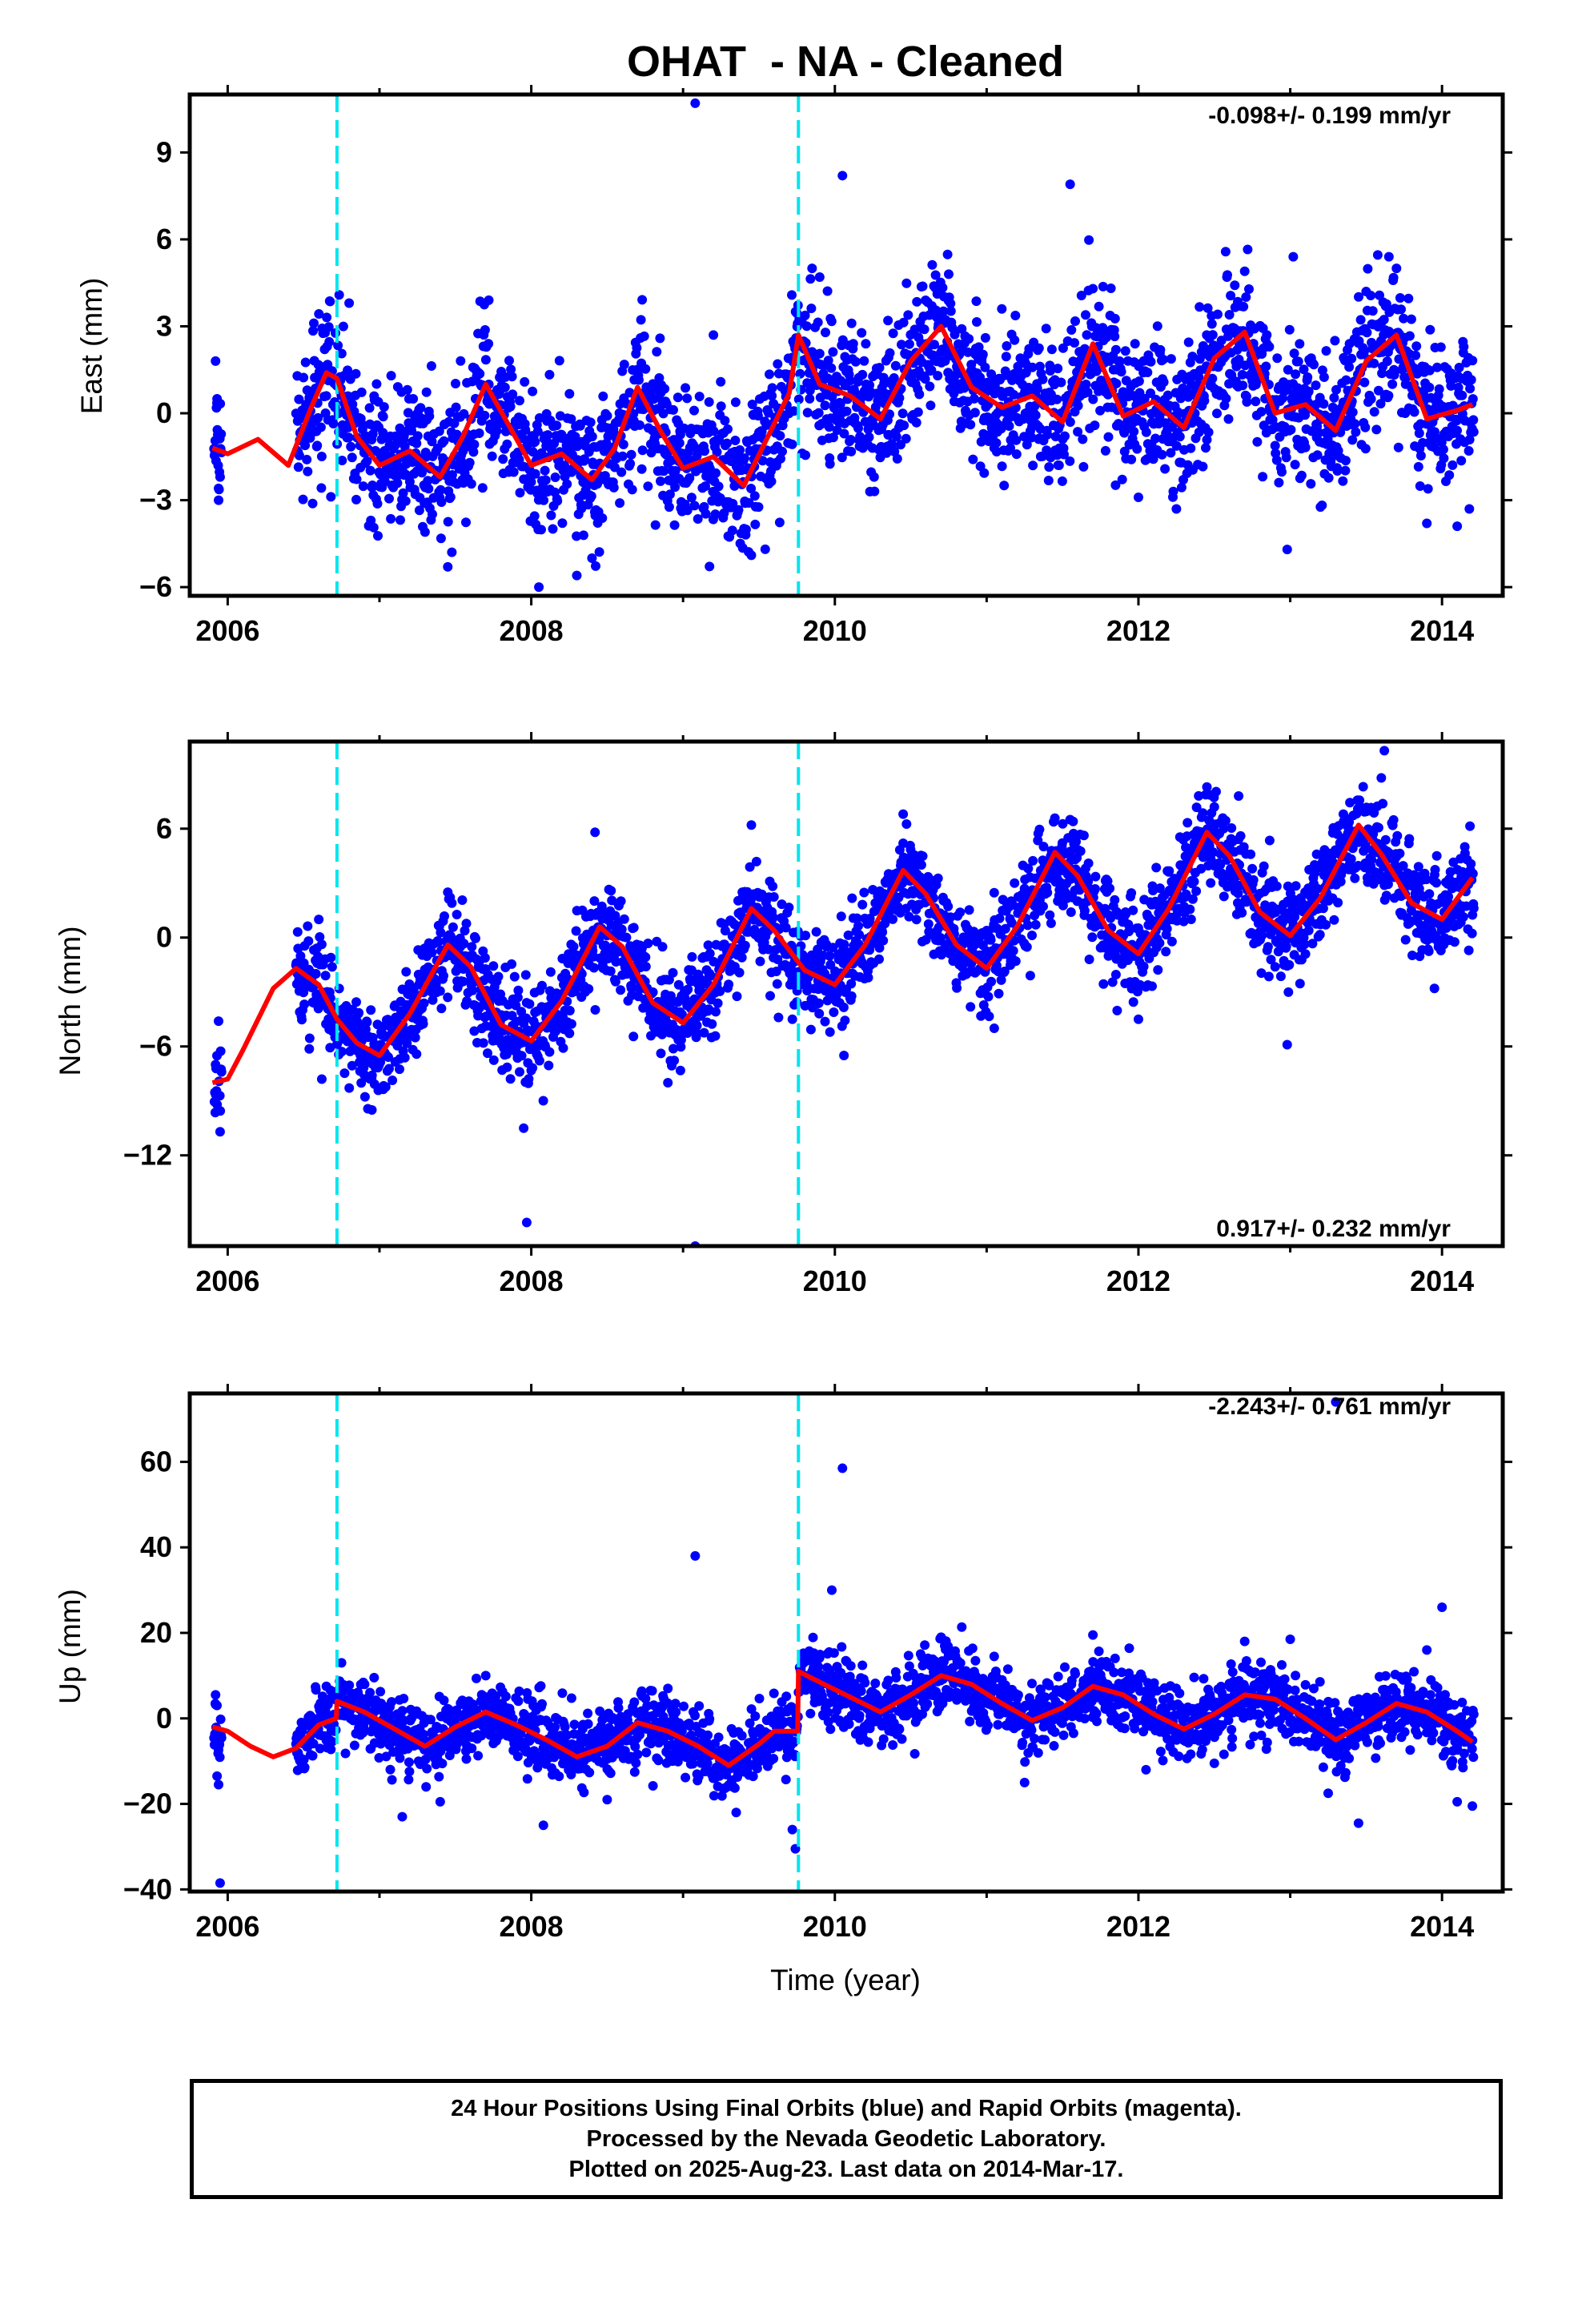  What do you see at coordinates (846, 62) in the screenshot?
I see `chart-title: OHAT - NA - Cleaned` at bounding box center [846, 62].